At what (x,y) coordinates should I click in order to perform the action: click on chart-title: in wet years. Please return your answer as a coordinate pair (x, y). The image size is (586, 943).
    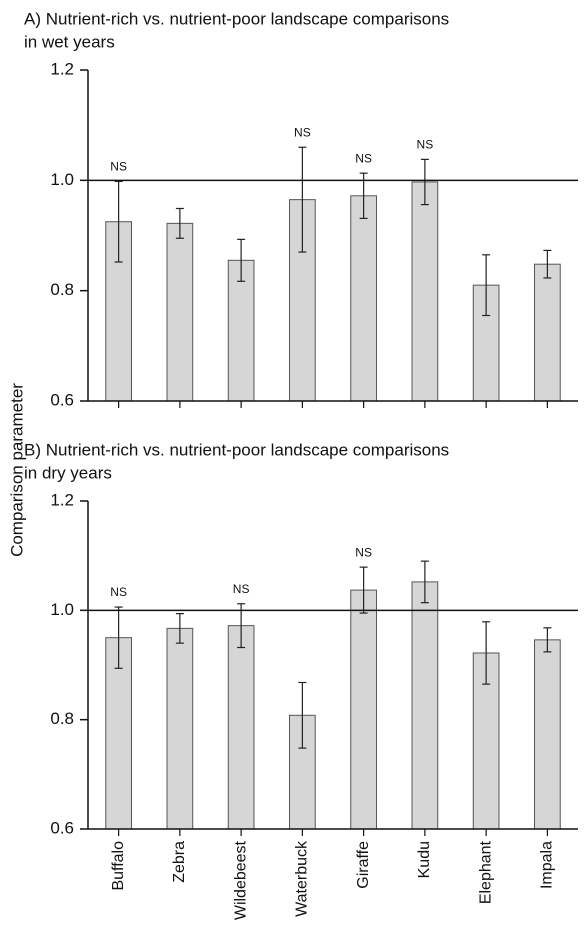
    Looking at the image, I should click on (69, 41).